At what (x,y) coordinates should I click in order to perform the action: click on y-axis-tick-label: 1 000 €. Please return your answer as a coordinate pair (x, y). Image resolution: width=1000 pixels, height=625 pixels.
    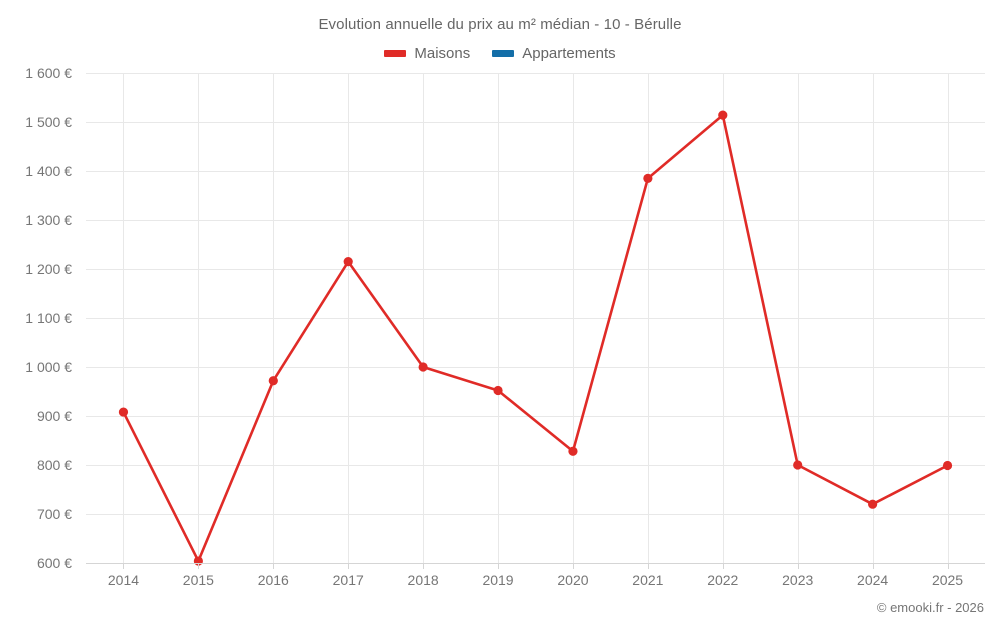
    Looking at the image, I should click on (48, 367).